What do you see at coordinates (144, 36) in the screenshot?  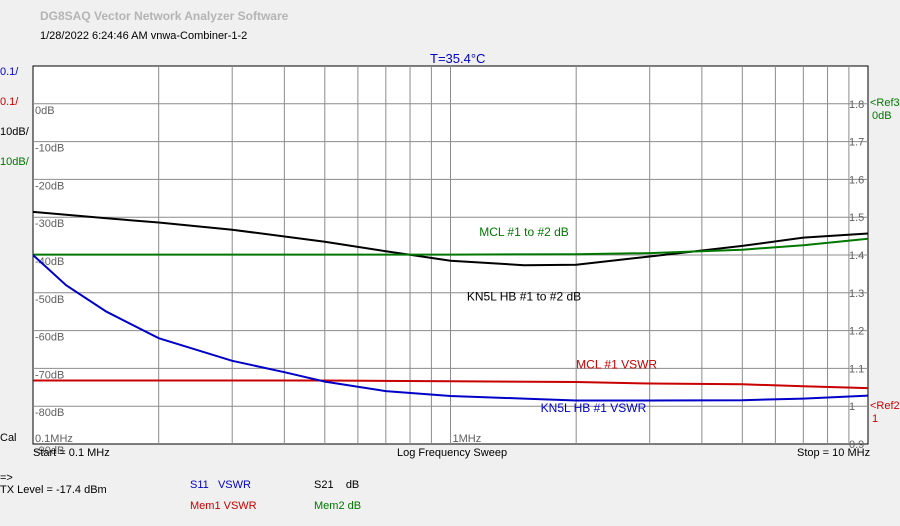 I see `measurement-timestamp: 1/28/2022 6:24:46 AM vnwa-Combiner-1-2` at bounding box center [144, 36].